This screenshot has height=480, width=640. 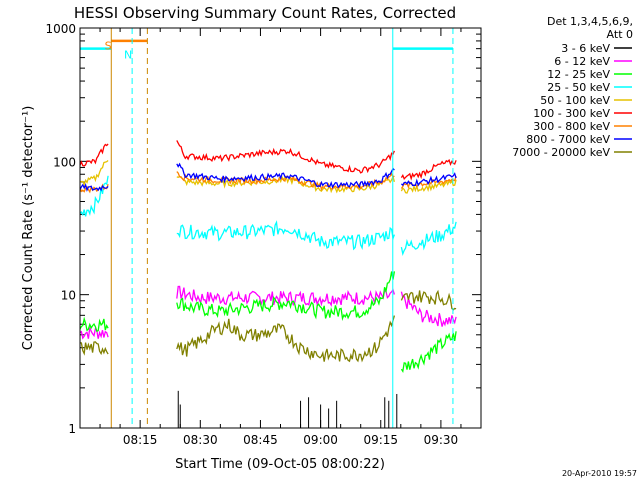 What do you see at coordinates (268, 312) in the screenshot?
I see `series-line-6-12keV` at bounding box center [268, 312].